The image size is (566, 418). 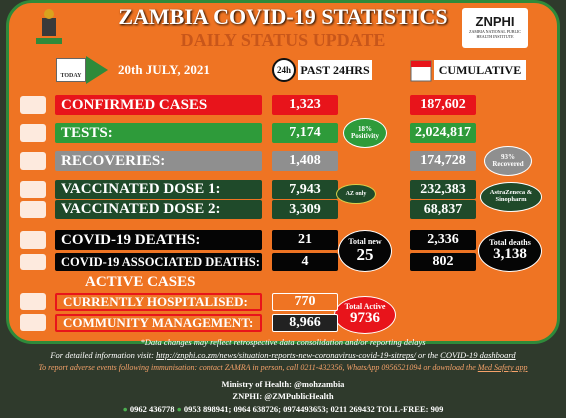 What do you see at coordinates (305, 161) in the screenshot?
I see `daily-value: 1,408` at bounding box center [305, 161].